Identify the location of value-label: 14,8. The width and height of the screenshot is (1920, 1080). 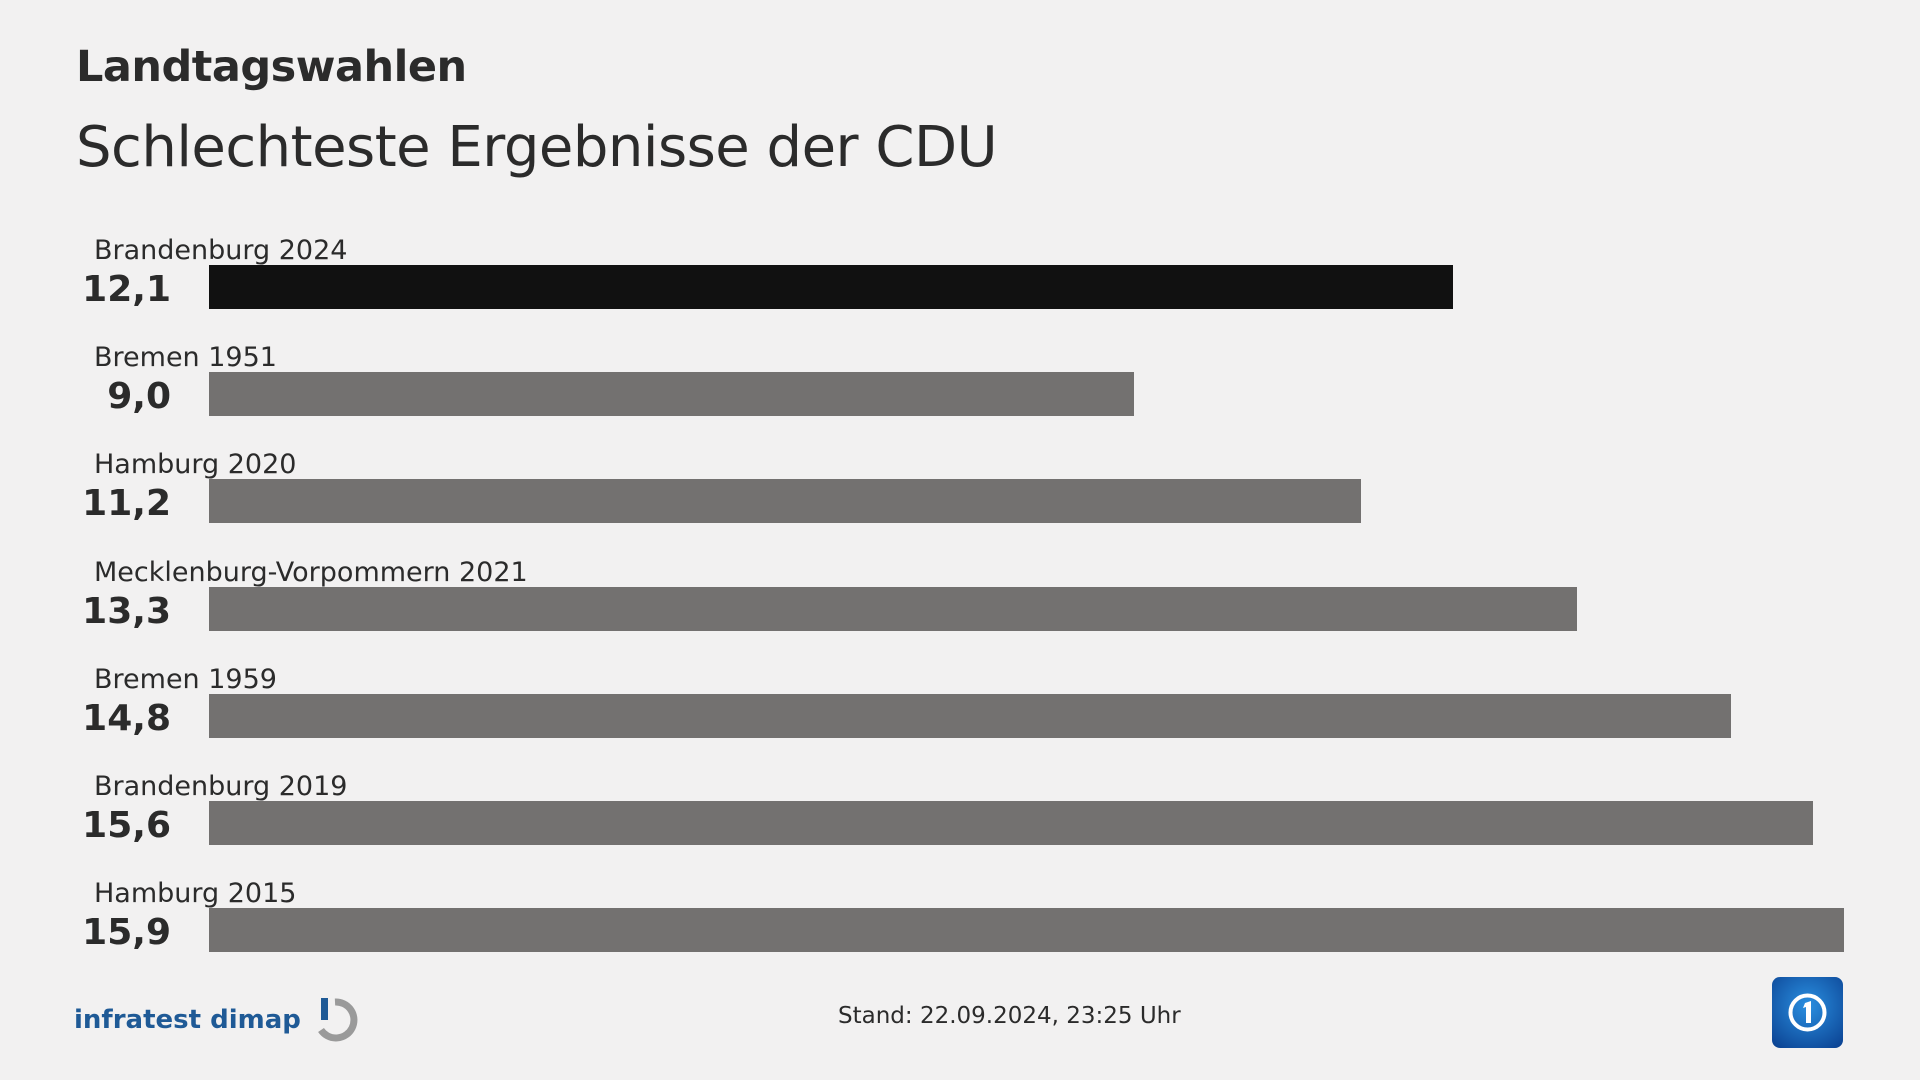
(126, 718).